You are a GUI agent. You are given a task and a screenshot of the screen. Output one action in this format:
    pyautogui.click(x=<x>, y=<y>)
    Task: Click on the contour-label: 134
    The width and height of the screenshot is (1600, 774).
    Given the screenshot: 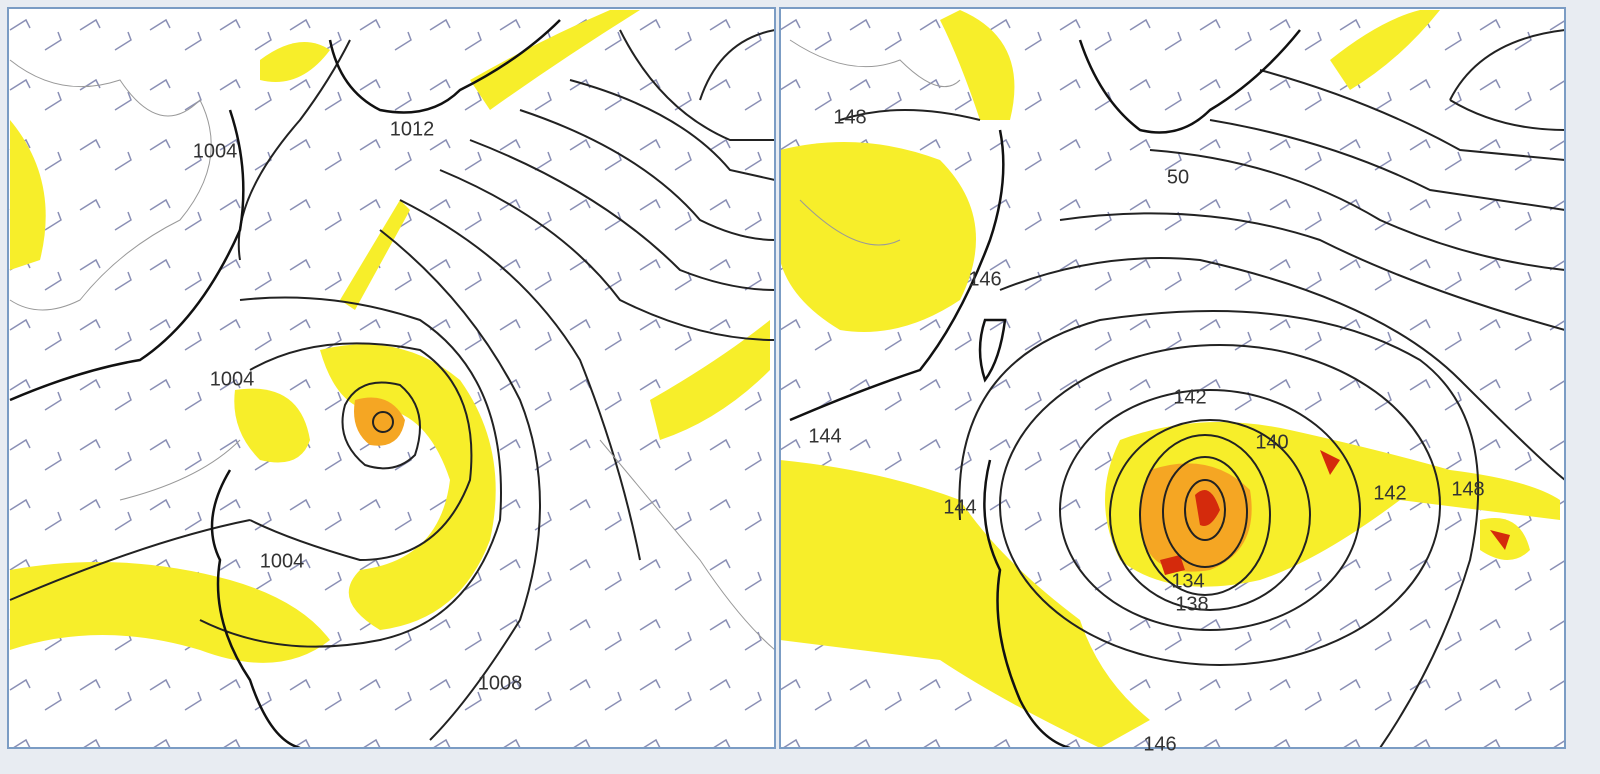 What is the action you would take?
    pyautogui.click(x=1187, y=581)
    